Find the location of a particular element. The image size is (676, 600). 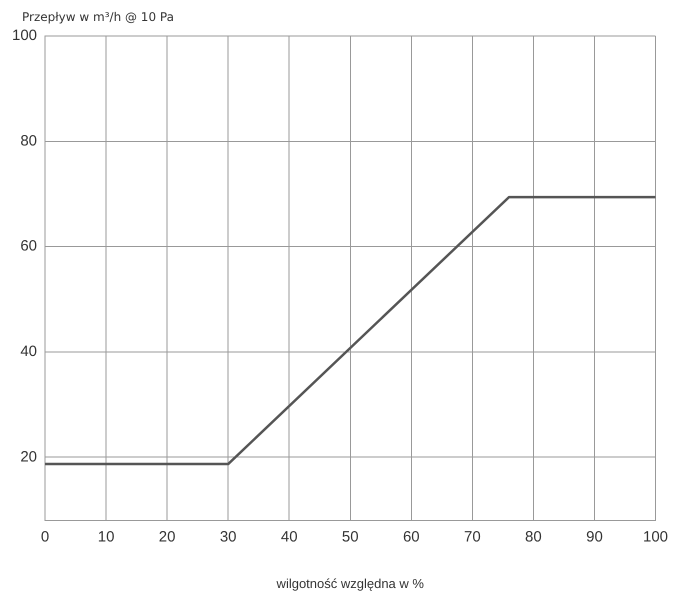

x-tick-label: 60 is located at coordinates (411, 537).